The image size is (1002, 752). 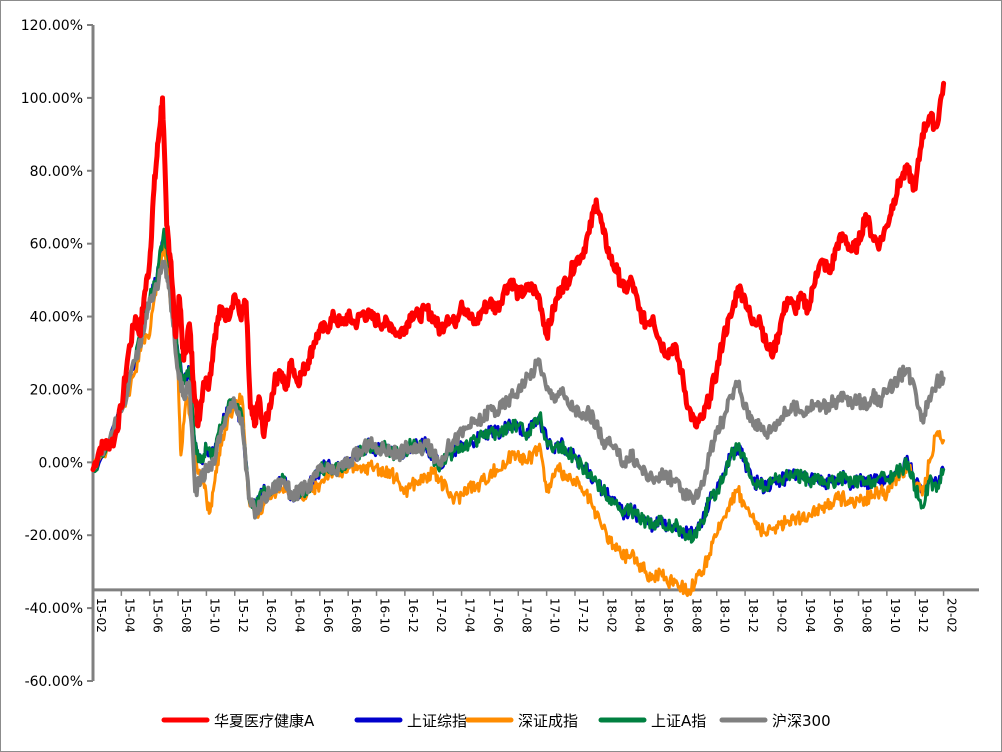 What do you see at coordinates (158, 615) in the screenshot?
I see `x-tick-label: 15-06` at bounding box center [158, 615].